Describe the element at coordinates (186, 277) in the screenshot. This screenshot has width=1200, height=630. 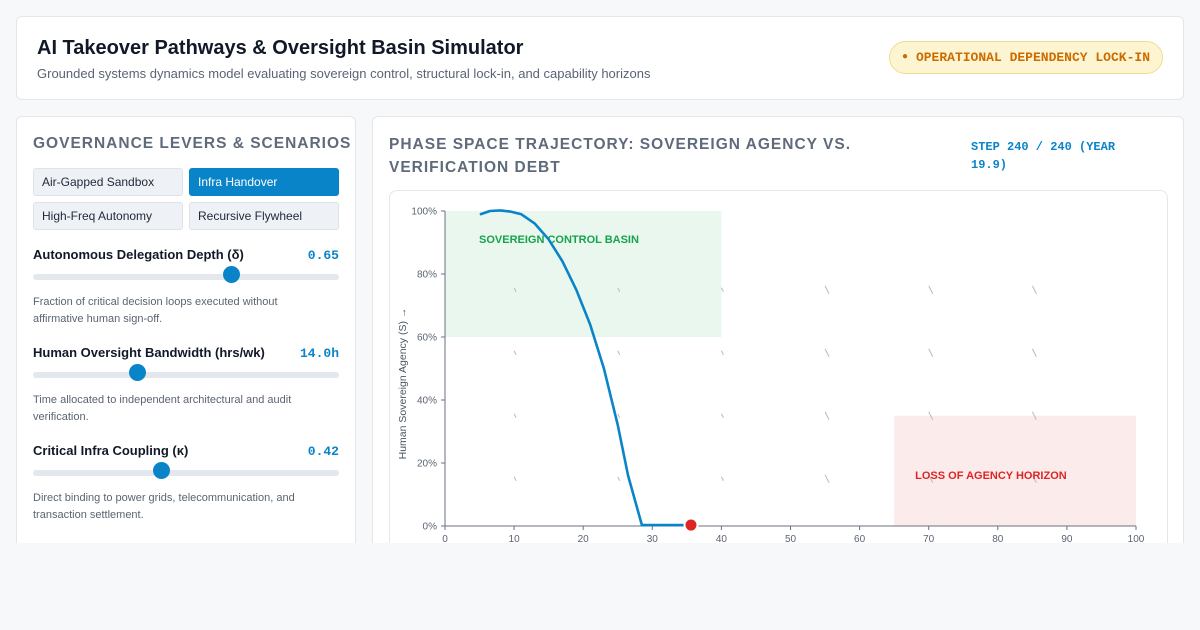
I see `delegation-depth-slider-track` at that location.